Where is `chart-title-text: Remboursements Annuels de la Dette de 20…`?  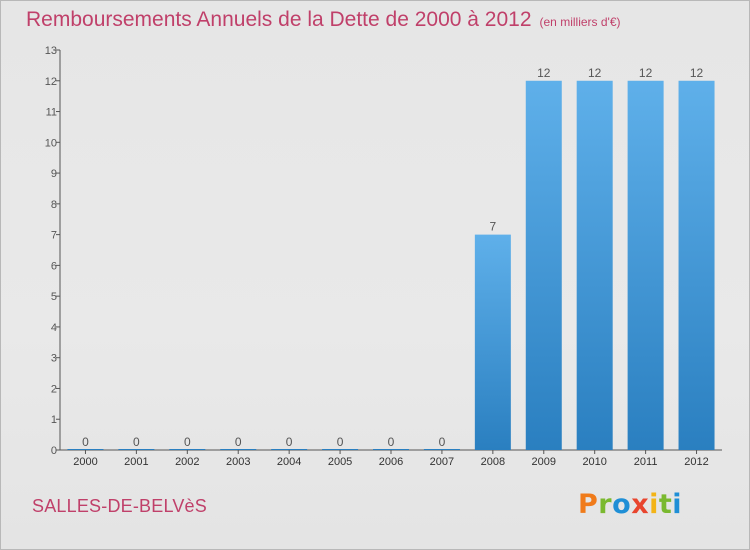 chart-title-text: Remboursements Annuels de la Dette de 20… is located at coordinates (279, 19).